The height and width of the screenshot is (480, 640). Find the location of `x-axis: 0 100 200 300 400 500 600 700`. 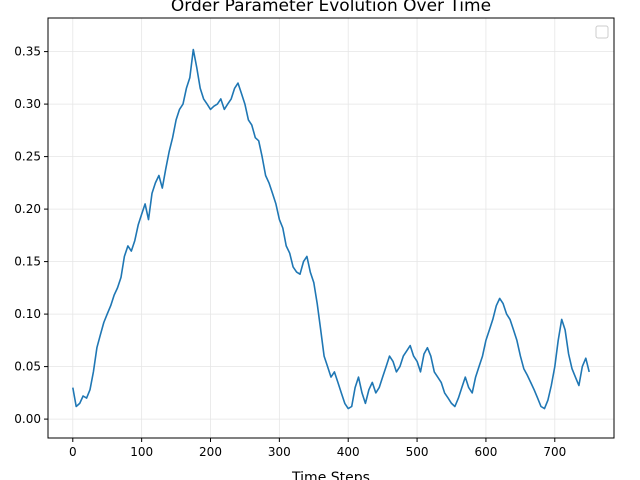

x-axis: 0 100 200 300 400 500 600 700 is located at coordinates (317, 448).